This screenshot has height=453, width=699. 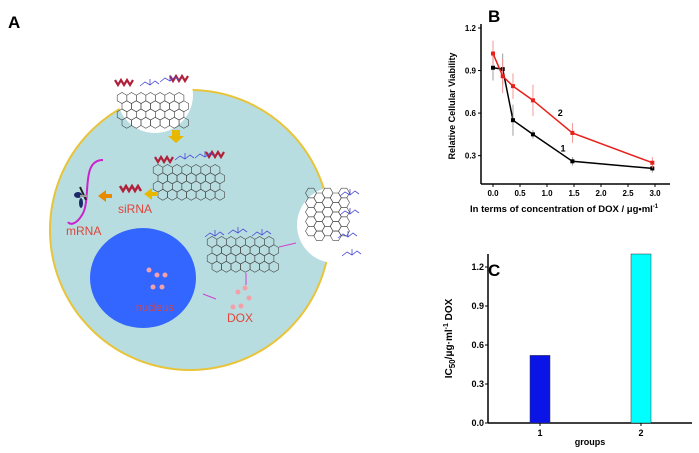 What do you see at coordinates (494, 270) in the screenshot?
I see `panel-label-c: C` at bounding box center [494, 270].